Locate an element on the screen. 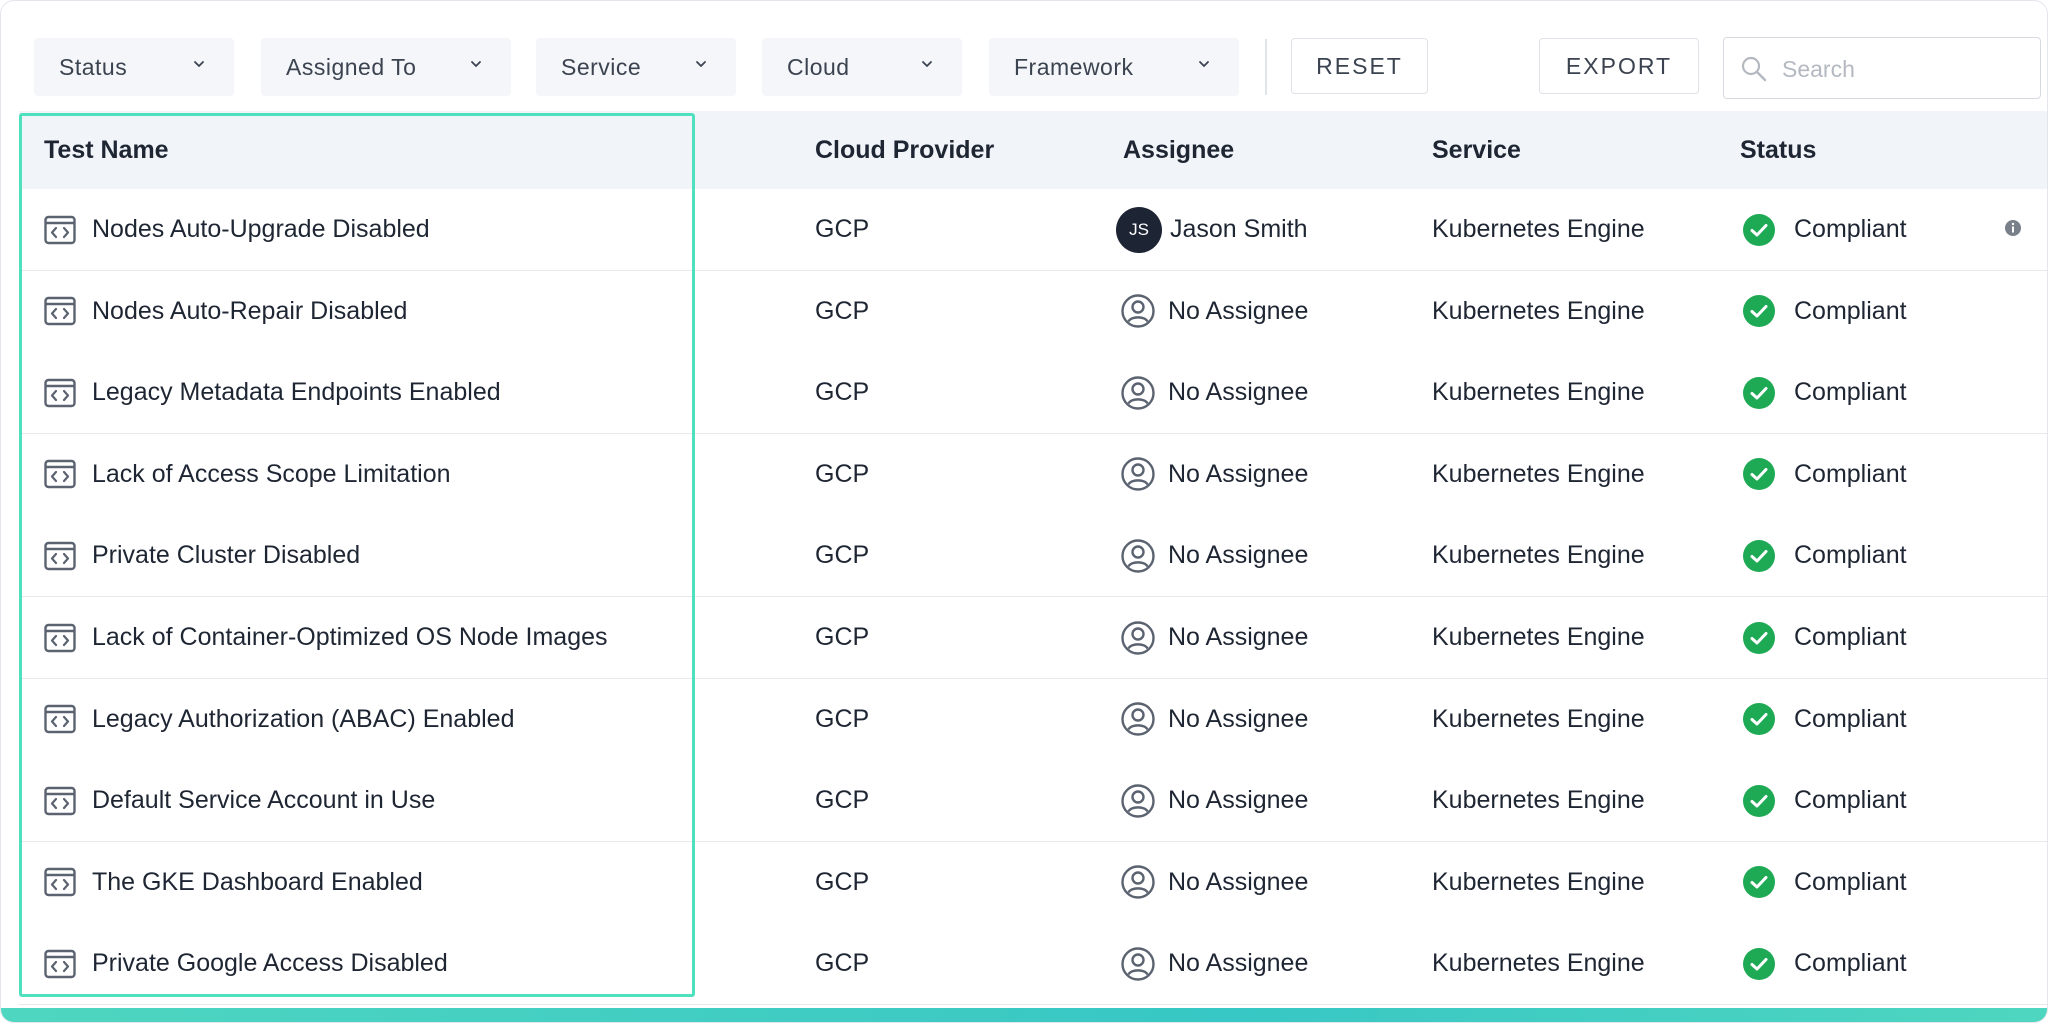  framework-filter: Framework is located at coordinates (1114, 67).